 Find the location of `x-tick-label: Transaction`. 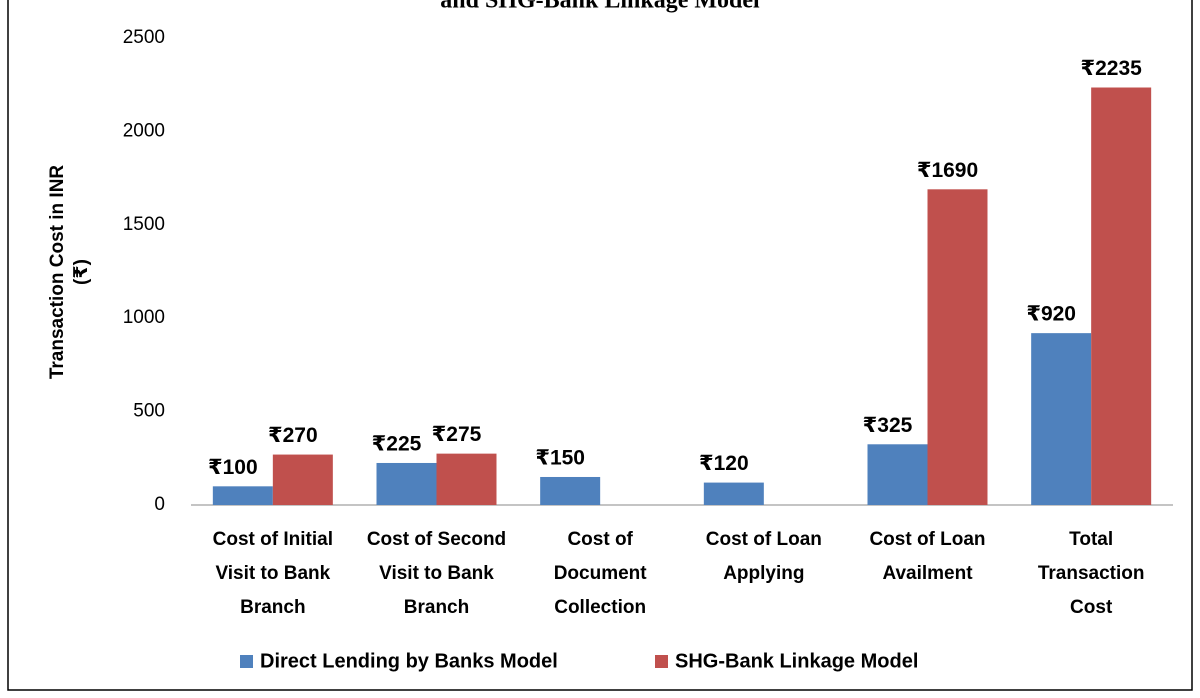

x-tick-label: Transaction is located at coordinates (1091, 573).